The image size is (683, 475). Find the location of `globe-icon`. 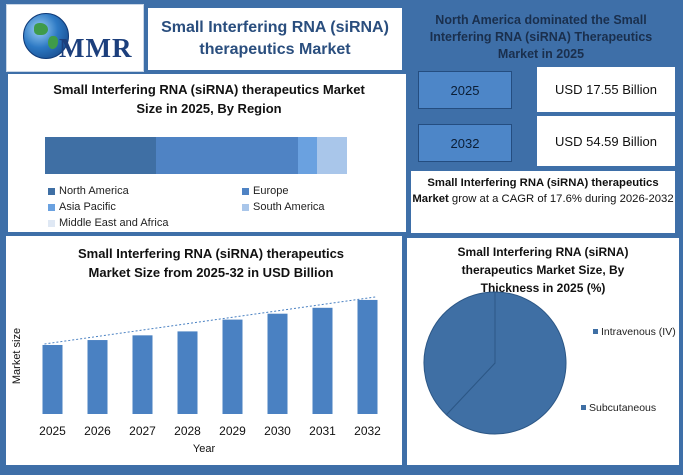

globe-icon is located at coordinates (46, 36).